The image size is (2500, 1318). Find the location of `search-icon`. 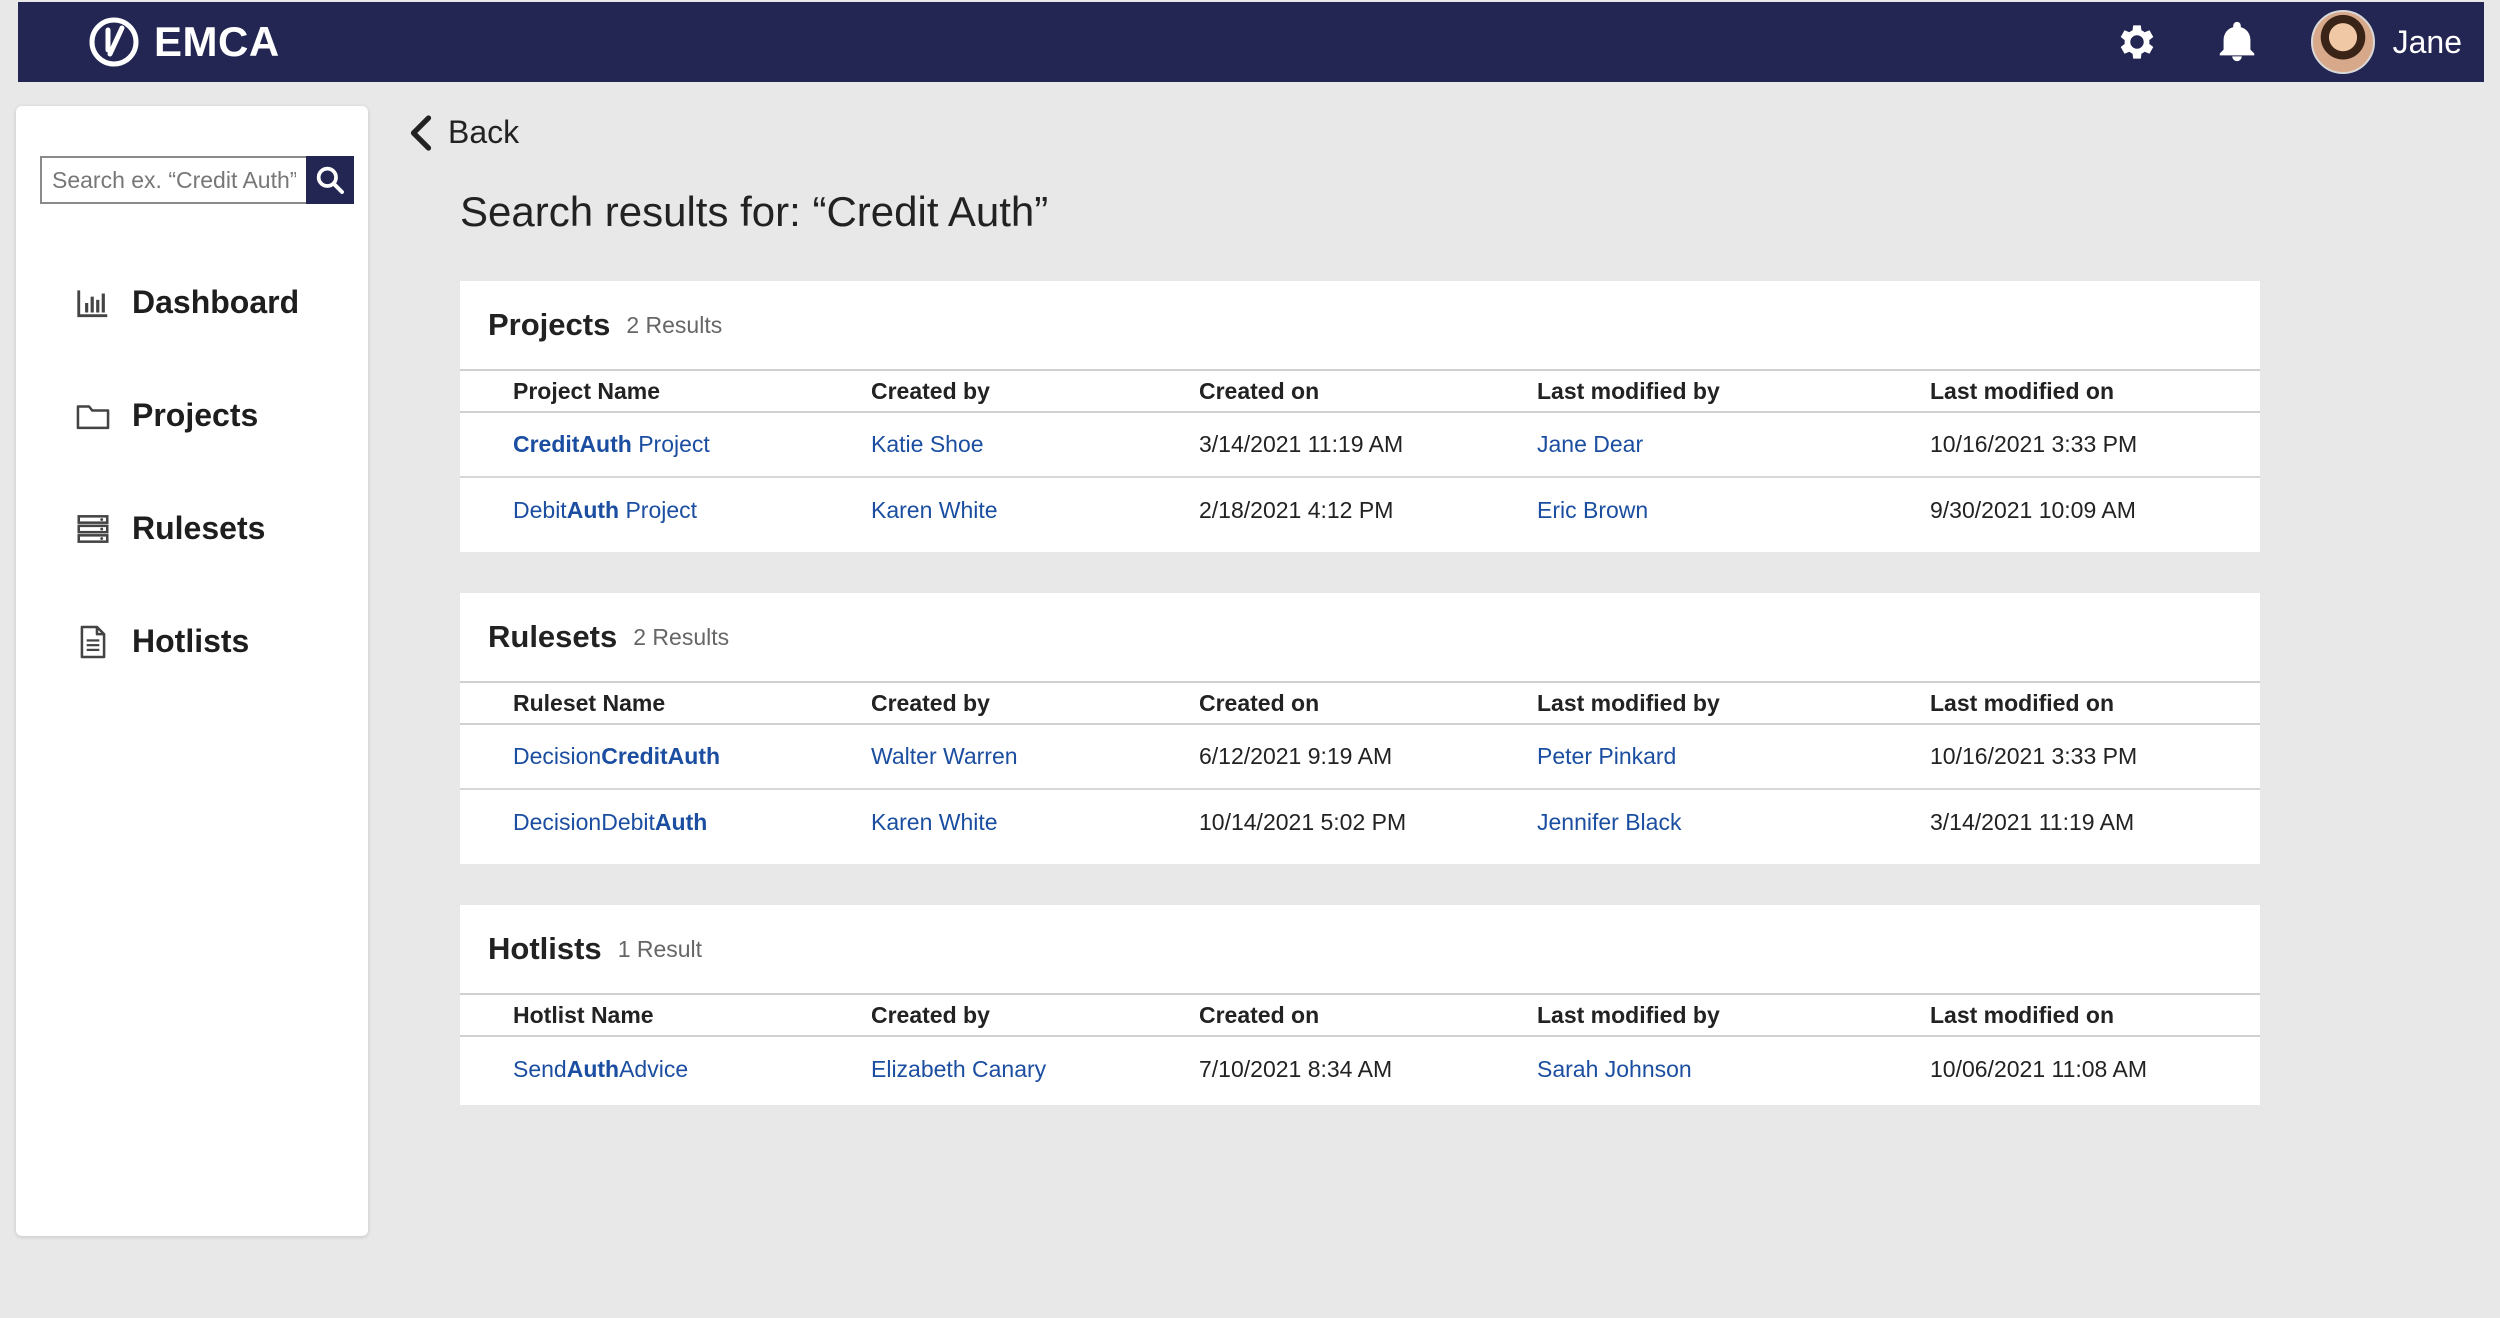

search-icon is located at coordinates (330, 180).